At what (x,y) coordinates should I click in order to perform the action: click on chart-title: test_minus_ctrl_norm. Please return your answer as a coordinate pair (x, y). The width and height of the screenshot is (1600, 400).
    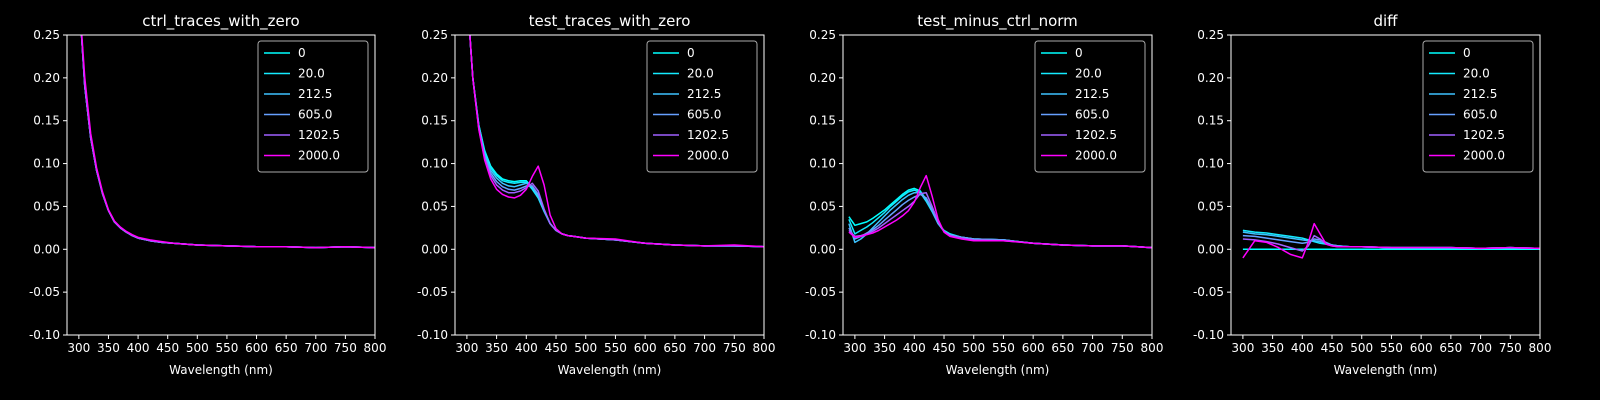
    Looking at the image, I should click on (997, 21).